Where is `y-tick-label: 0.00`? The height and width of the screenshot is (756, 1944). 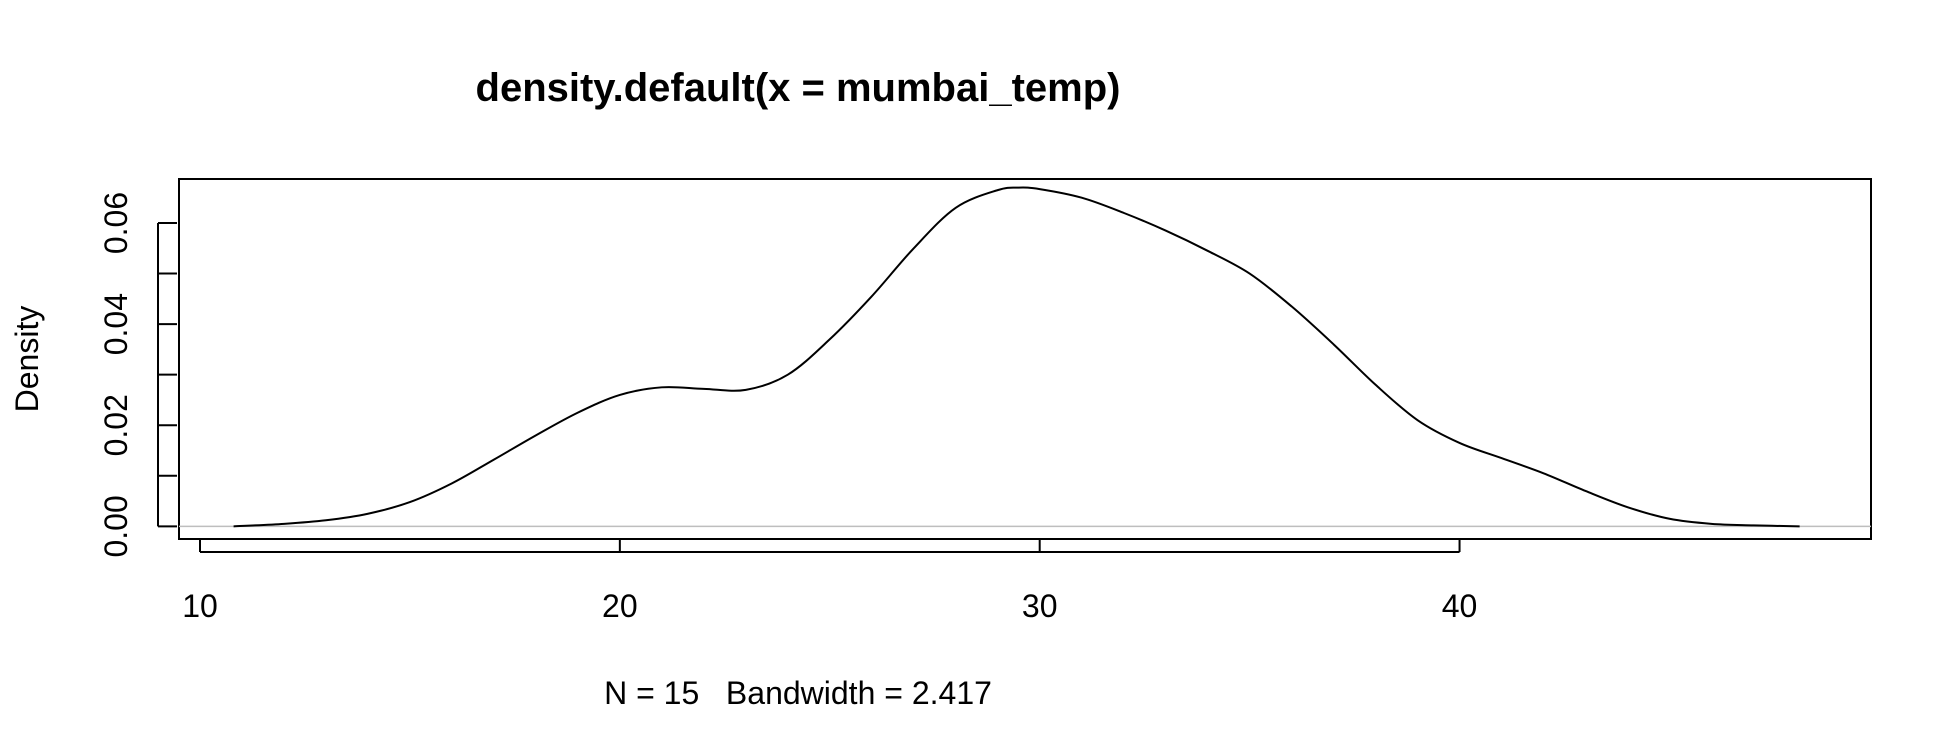 y-tick-label: 0.00 is located at coordinates (116, 526).